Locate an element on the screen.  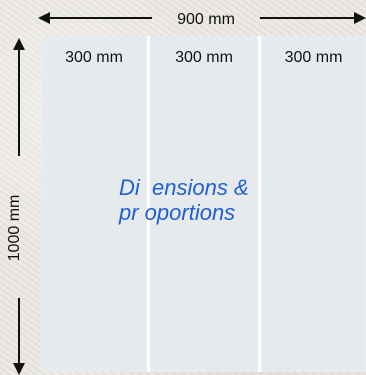
dimensions-caption: Di ensions & pr oportions is located at coordinates (184, 200).